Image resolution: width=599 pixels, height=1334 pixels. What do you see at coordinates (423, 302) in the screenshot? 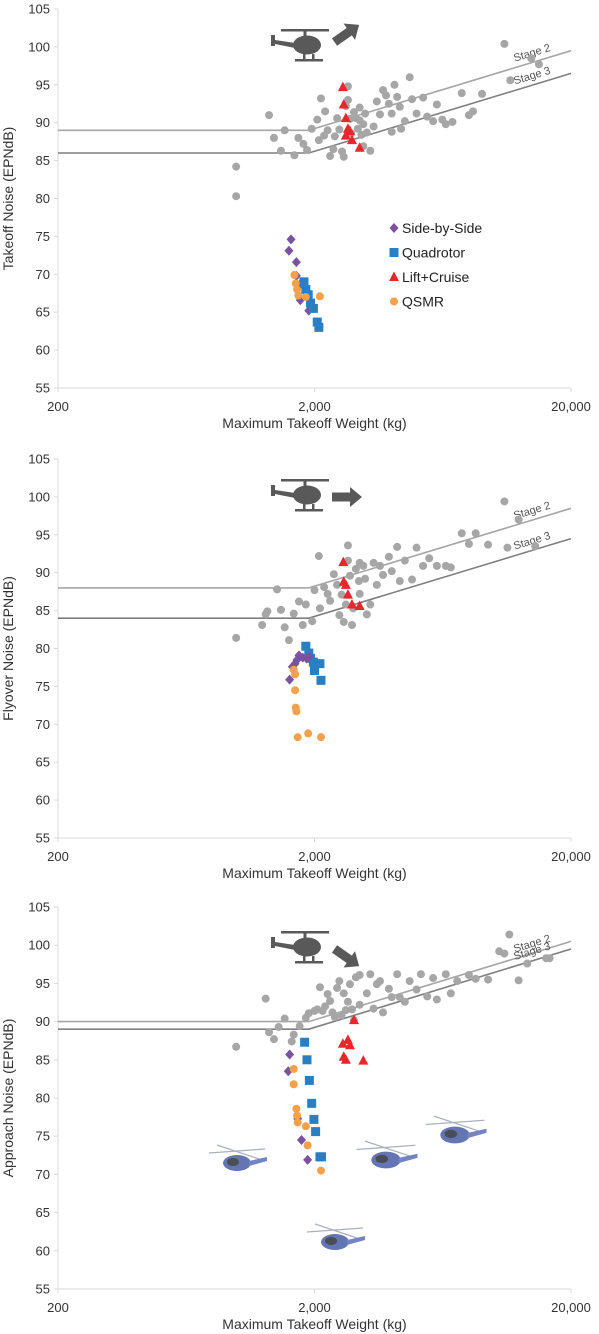
I see `legend-label: QSMR` at bounding box center [423, 302].